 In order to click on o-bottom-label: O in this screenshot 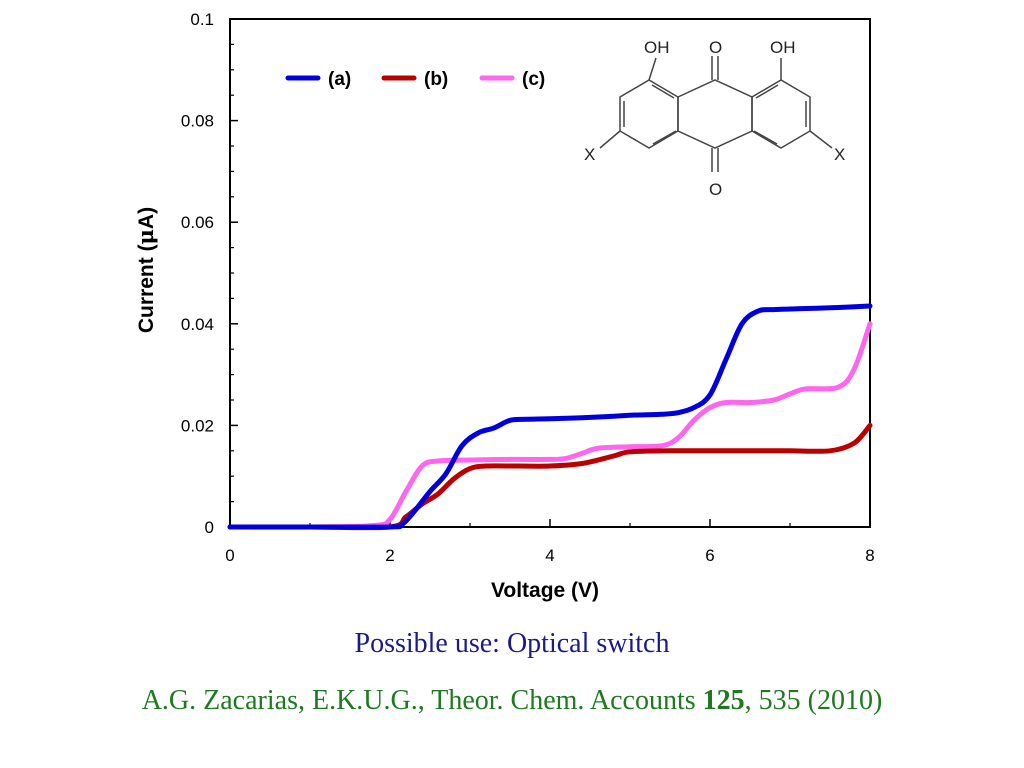, I will do `click(715, 189)`.